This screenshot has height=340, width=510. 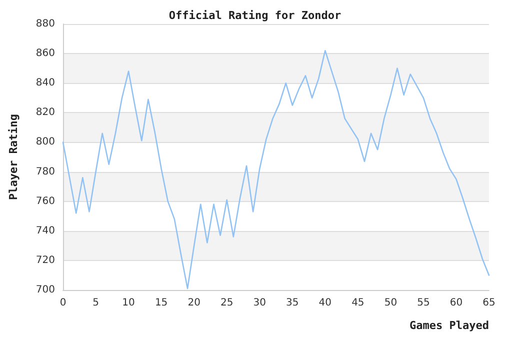 I want to click on x-tick-label: 55, so click(x=423, y=303).